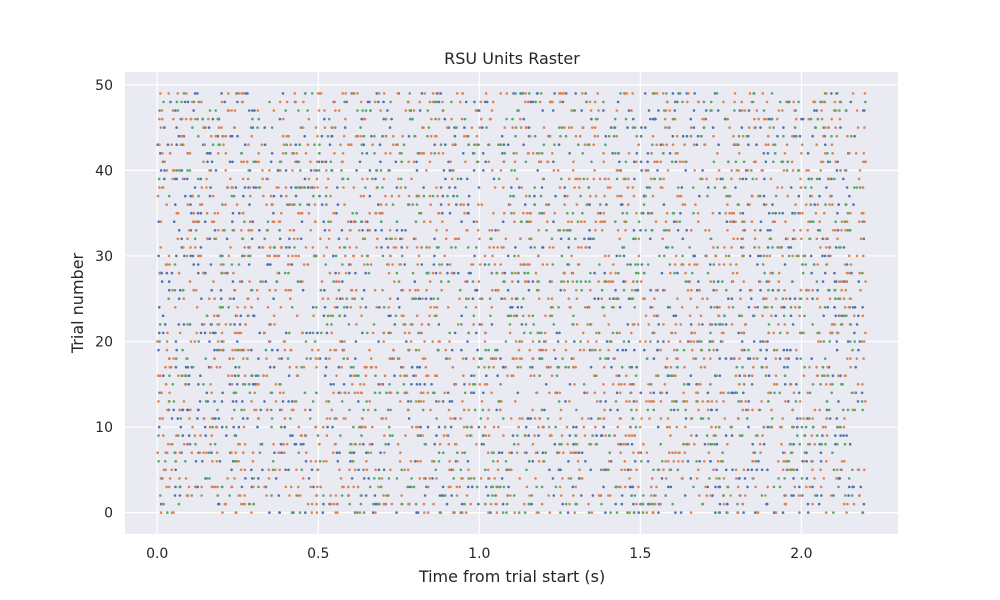 The image size is (1000, 600). What do you see at coordinates (104, 171) in the screenshot?
I see `y-tick-label: 40` at bounding box center [104, 171].